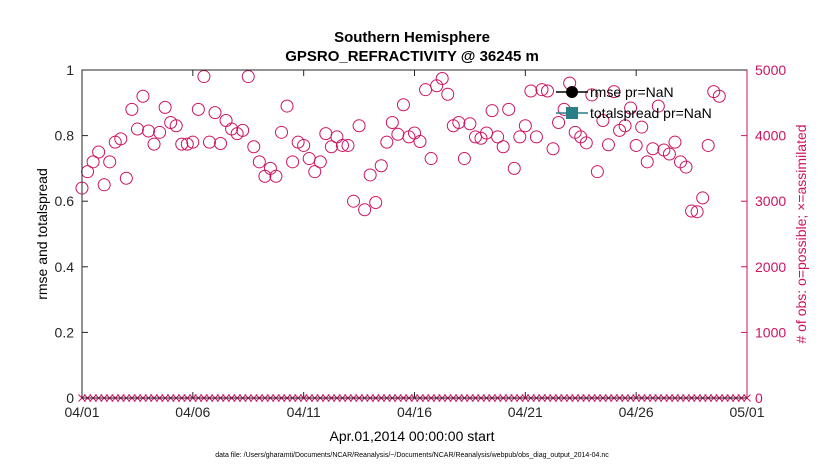 The image size is (830, 470). Describe the element at coordinates (770, 201) in the screenshot. I see `right-tick-label: 3000` at that location.